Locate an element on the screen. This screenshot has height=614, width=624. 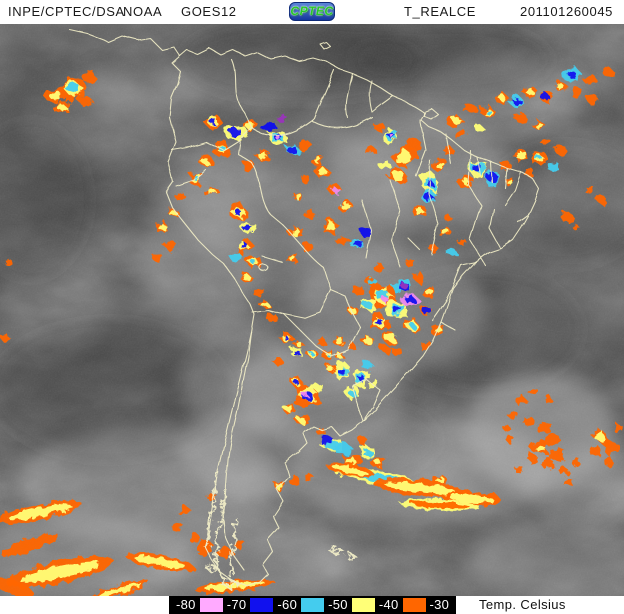
cptec-logo: CPTEC is located at coordinates (312, 11).